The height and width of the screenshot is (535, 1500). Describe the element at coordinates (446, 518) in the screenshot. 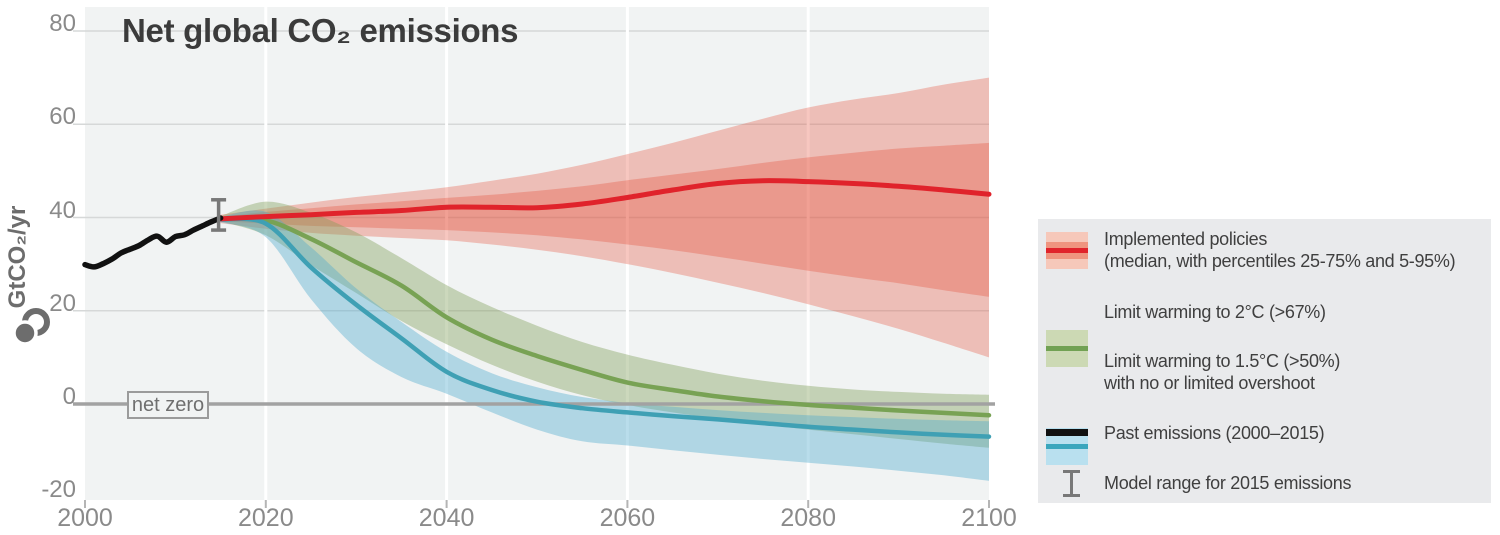

I see `x-tick-label: 2040` at that location.